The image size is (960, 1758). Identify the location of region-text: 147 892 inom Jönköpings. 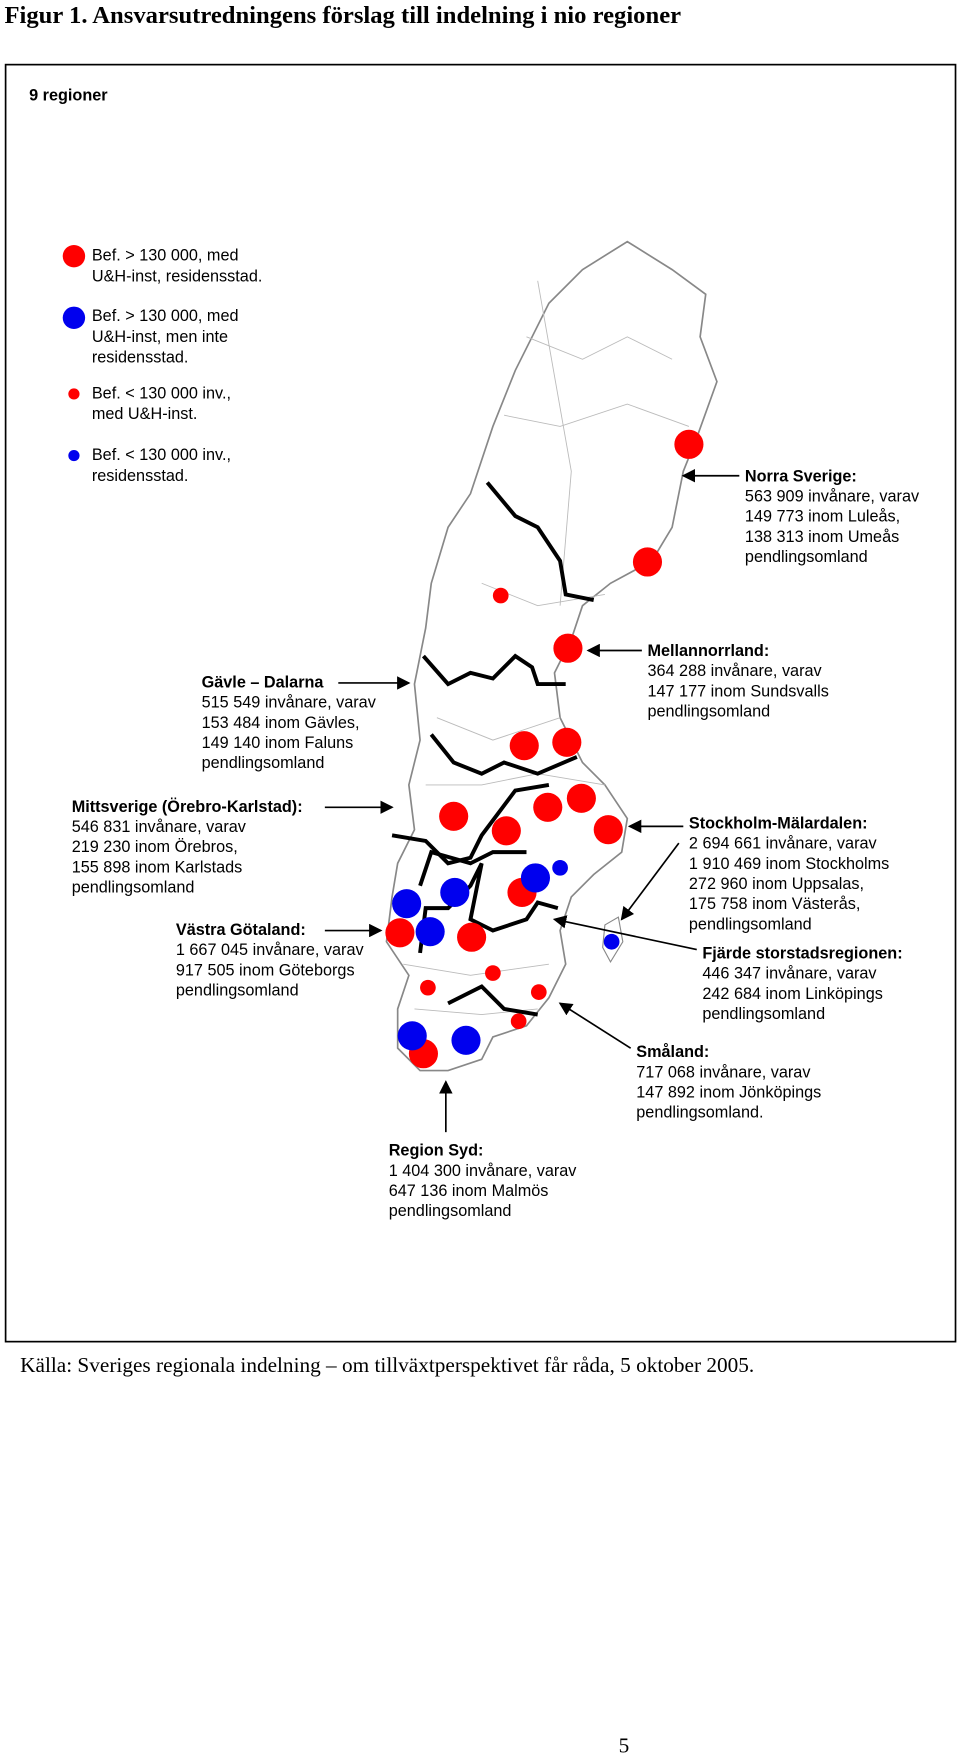
(728, 1092).